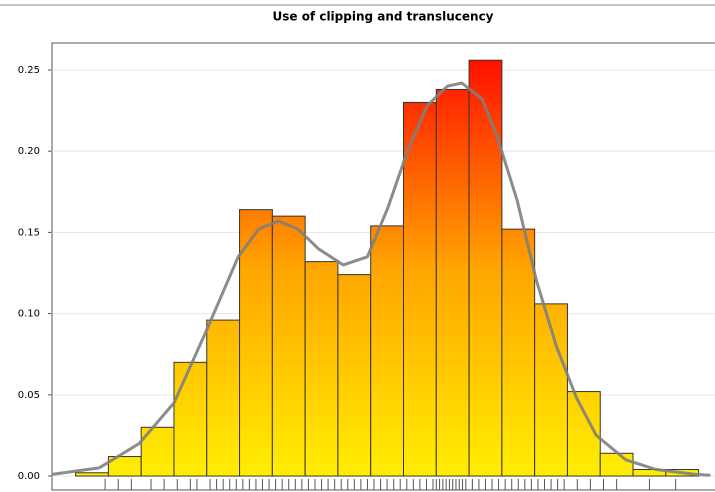 This screenshot has height=492, width=715. What do you see at coordinates (29, 232) in the screenshot?
I see `y-tick-label: 0.15` at bounding box center [29, 232].